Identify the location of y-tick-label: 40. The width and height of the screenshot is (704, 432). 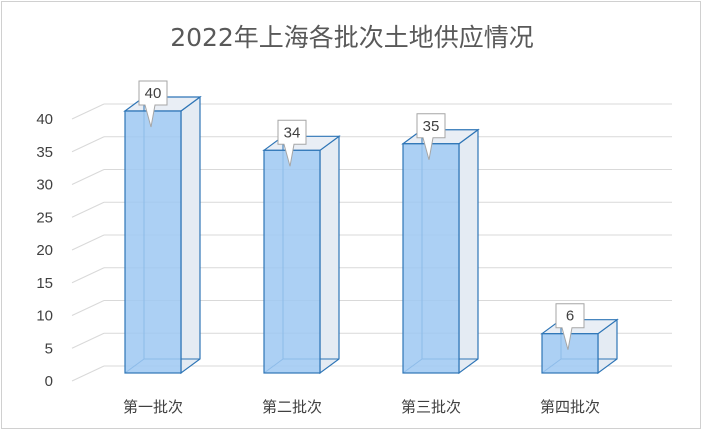
(44, 119).